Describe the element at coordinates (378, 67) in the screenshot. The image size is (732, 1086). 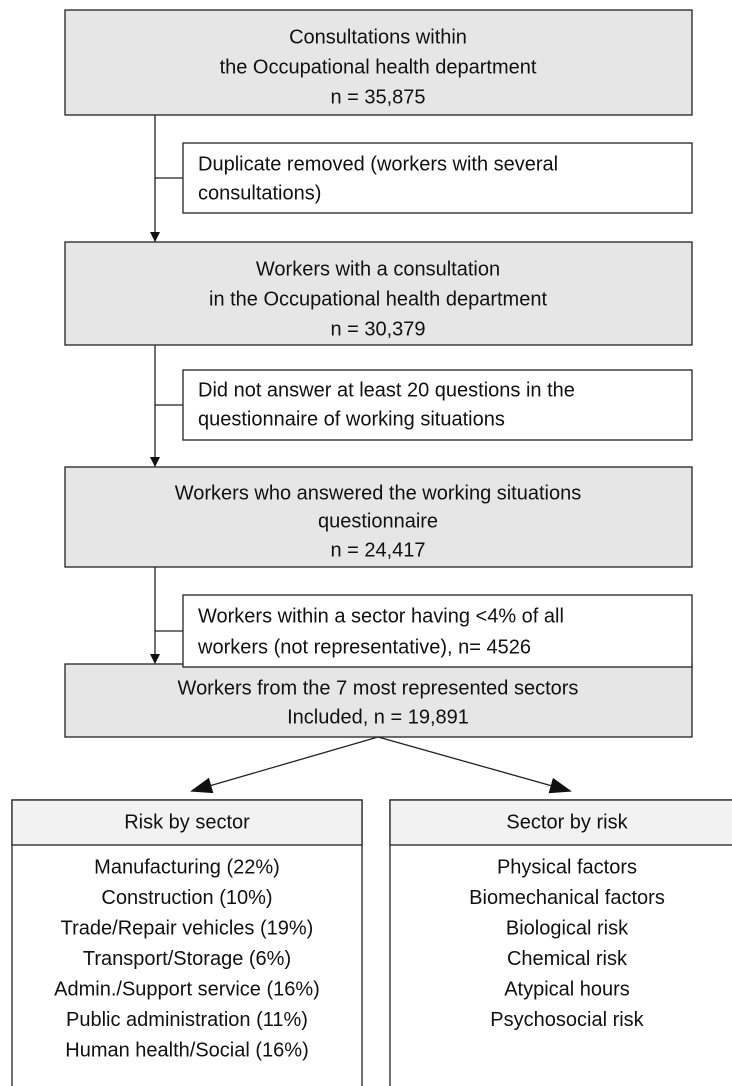
I see `step-text: the Occupational health department` at that location.